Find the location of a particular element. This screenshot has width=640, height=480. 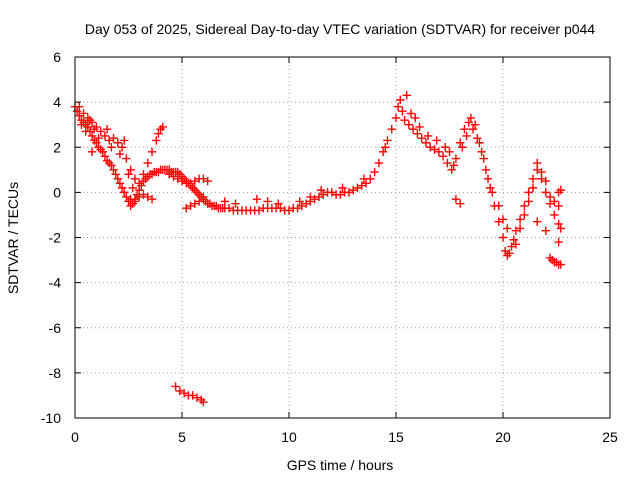

x-tick-label: 20 is located at coordinates (503, 437).